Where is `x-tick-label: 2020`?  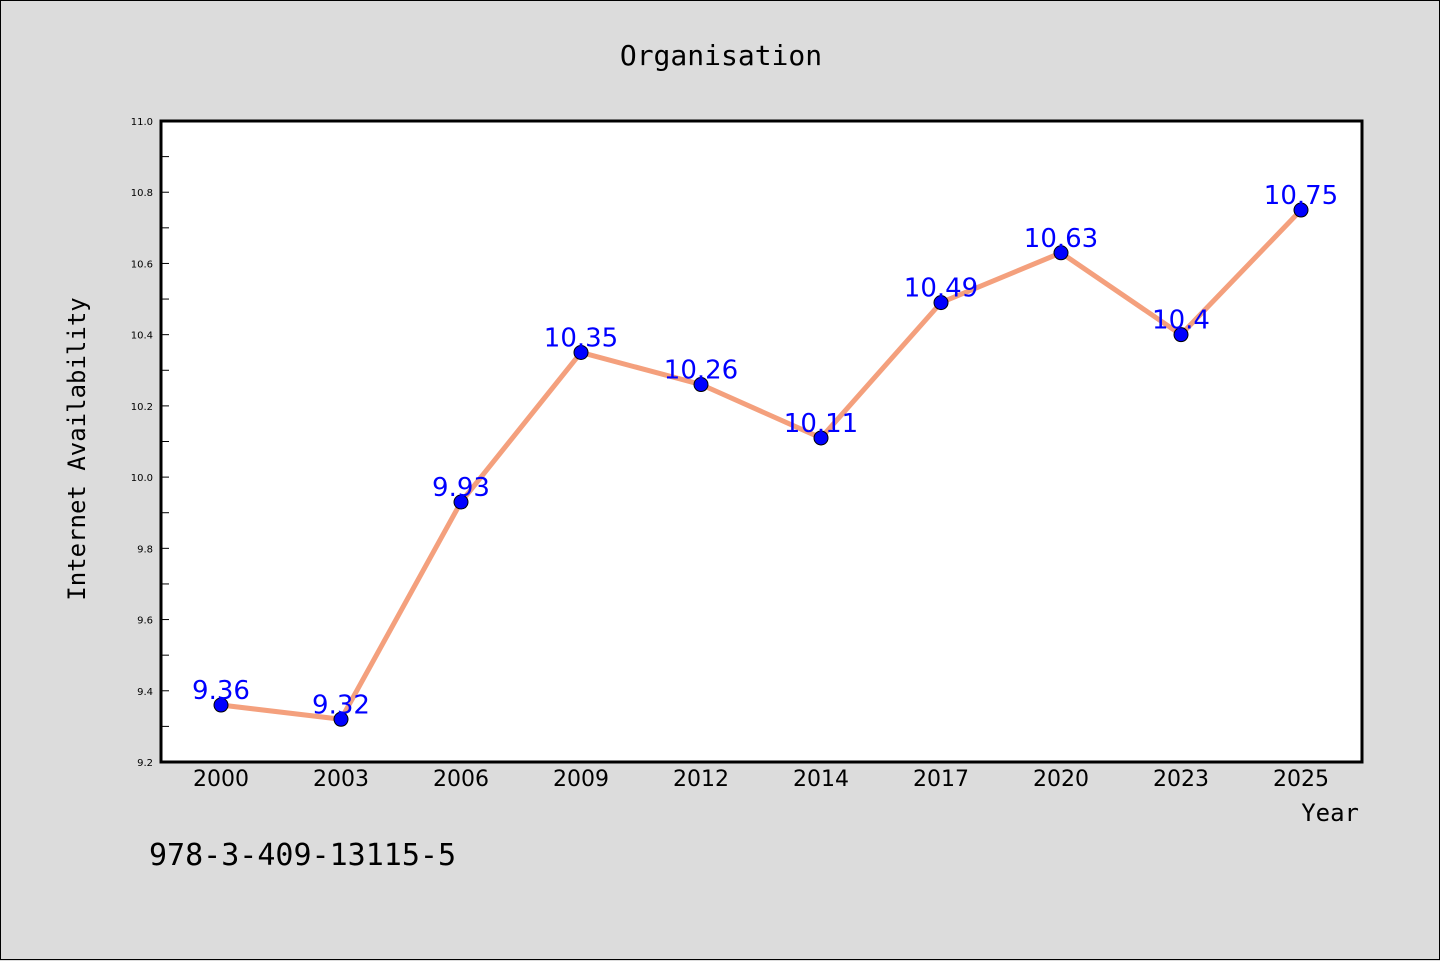
x-tick-label: 2020 is located at coordinates (1061, 779).